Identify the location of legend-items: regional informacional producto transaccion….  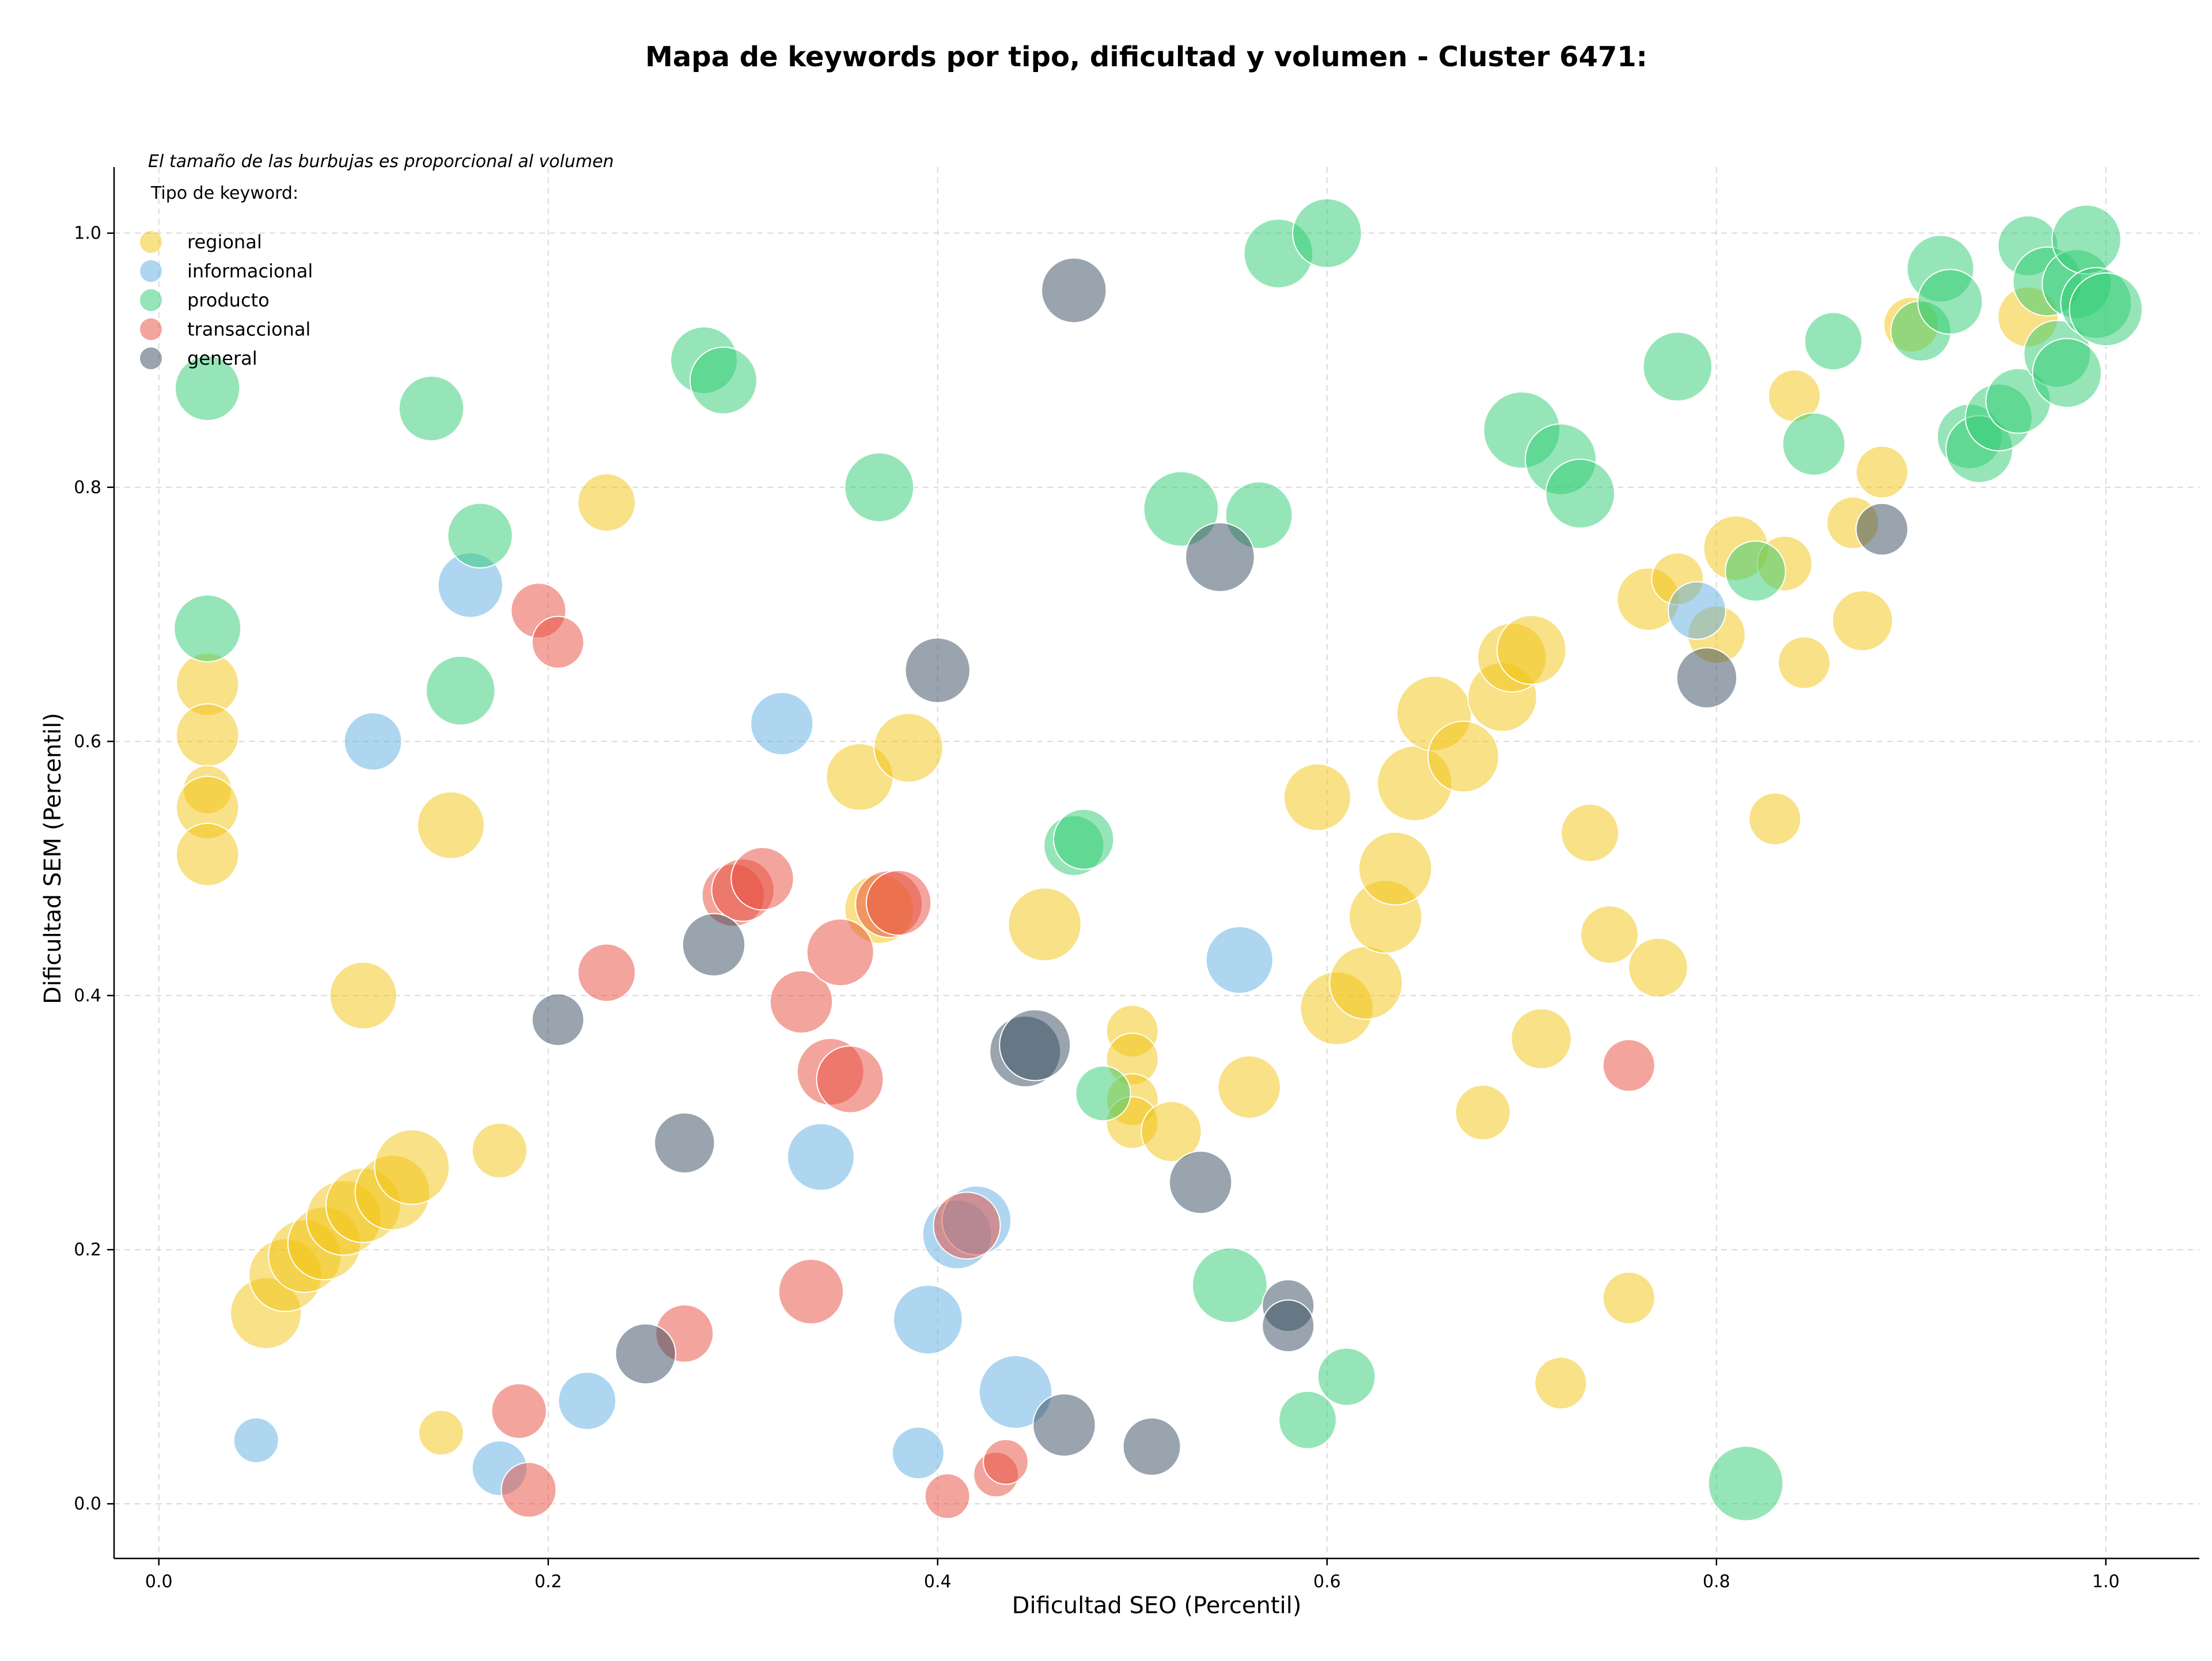
(226, 300).